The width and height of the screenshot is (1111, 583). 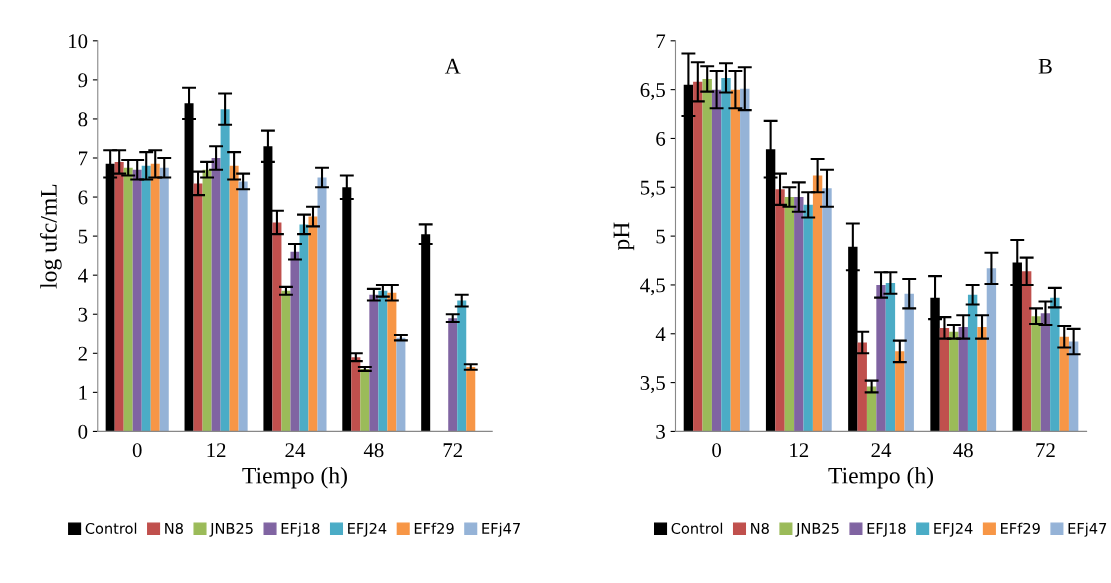 What do you see at coordinates (83, 431) in the screenshot?
I see `y-tick-label: 0` at bounding box center [83, 431].